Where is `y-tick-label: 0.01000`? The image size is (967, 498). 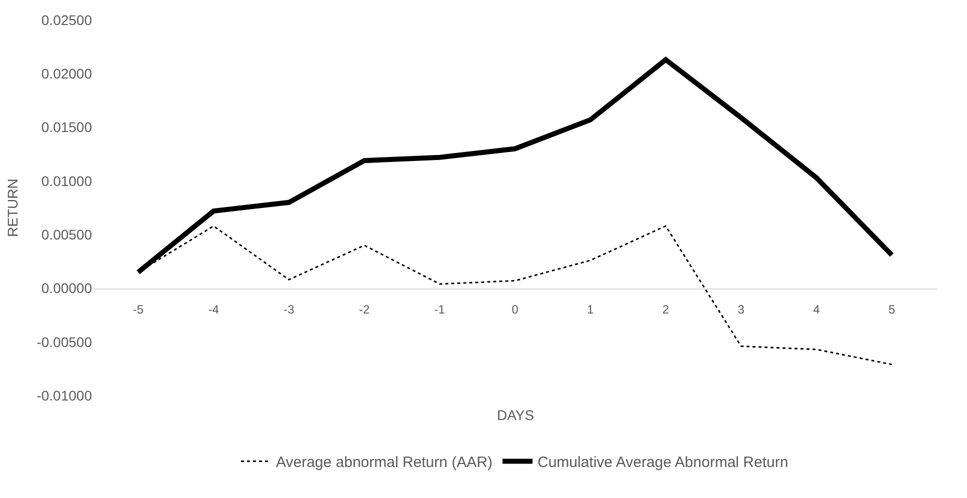 y-tick-label: 0.01000 is located at coordinates (66, 180).